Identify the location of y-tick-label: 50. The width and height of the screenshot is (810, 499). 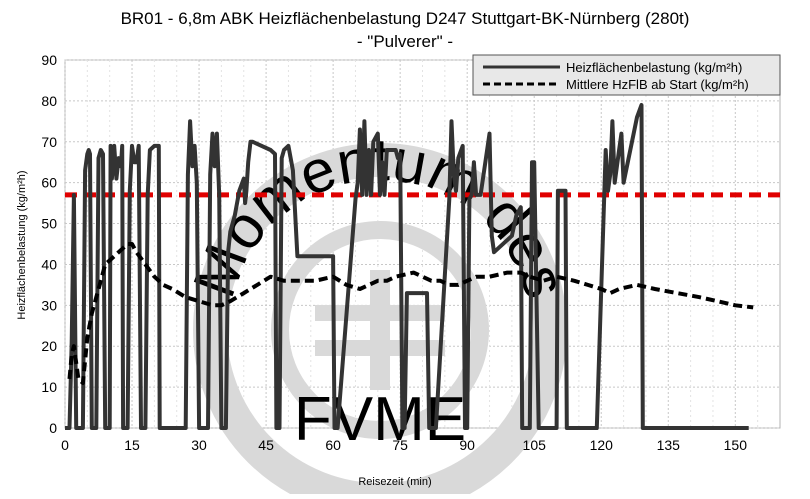
(49, 224).